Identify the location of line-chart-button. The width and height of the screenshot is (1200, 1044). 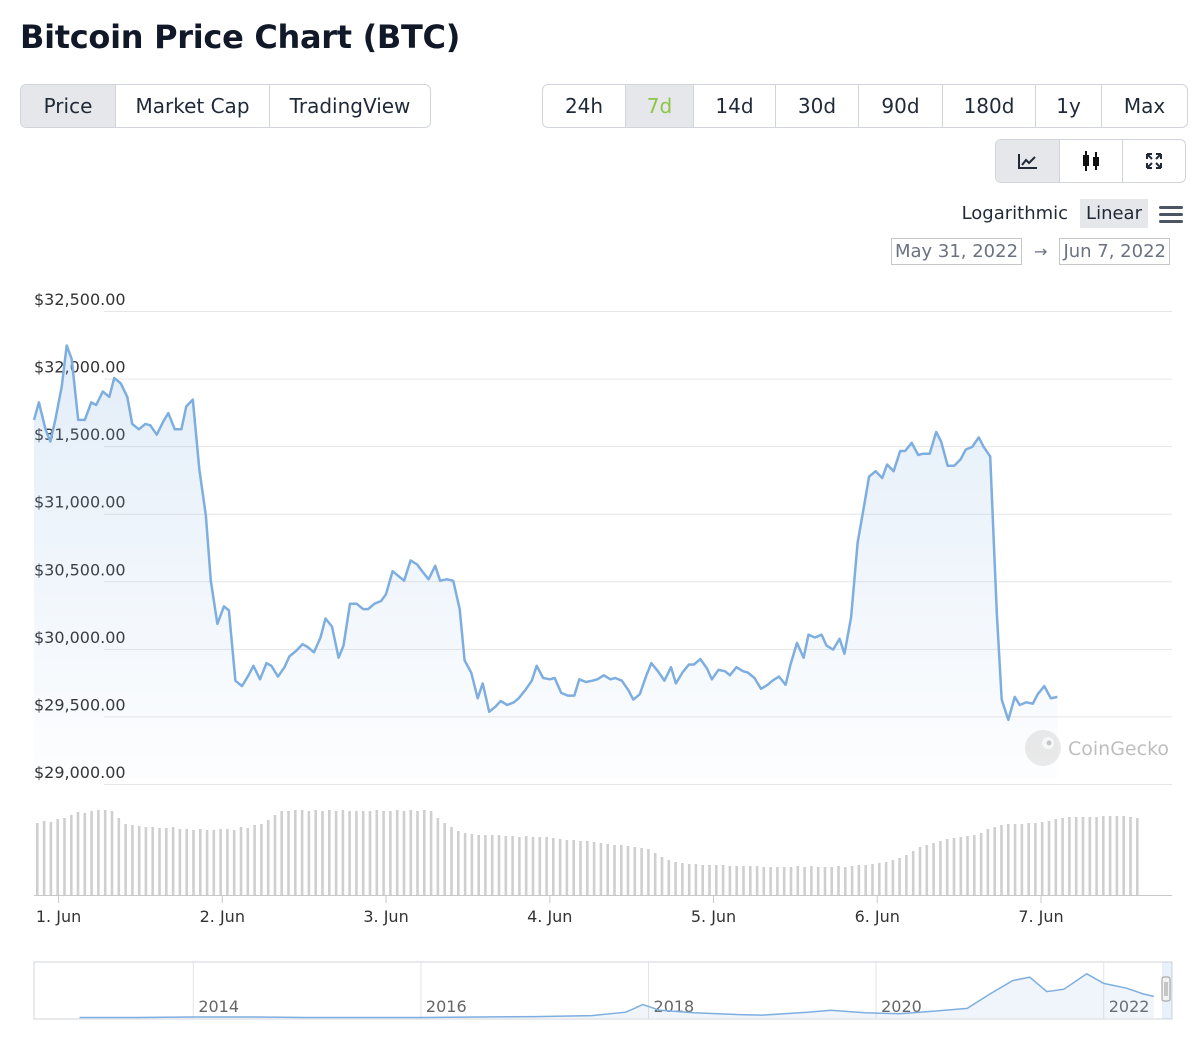
(1027, 161).